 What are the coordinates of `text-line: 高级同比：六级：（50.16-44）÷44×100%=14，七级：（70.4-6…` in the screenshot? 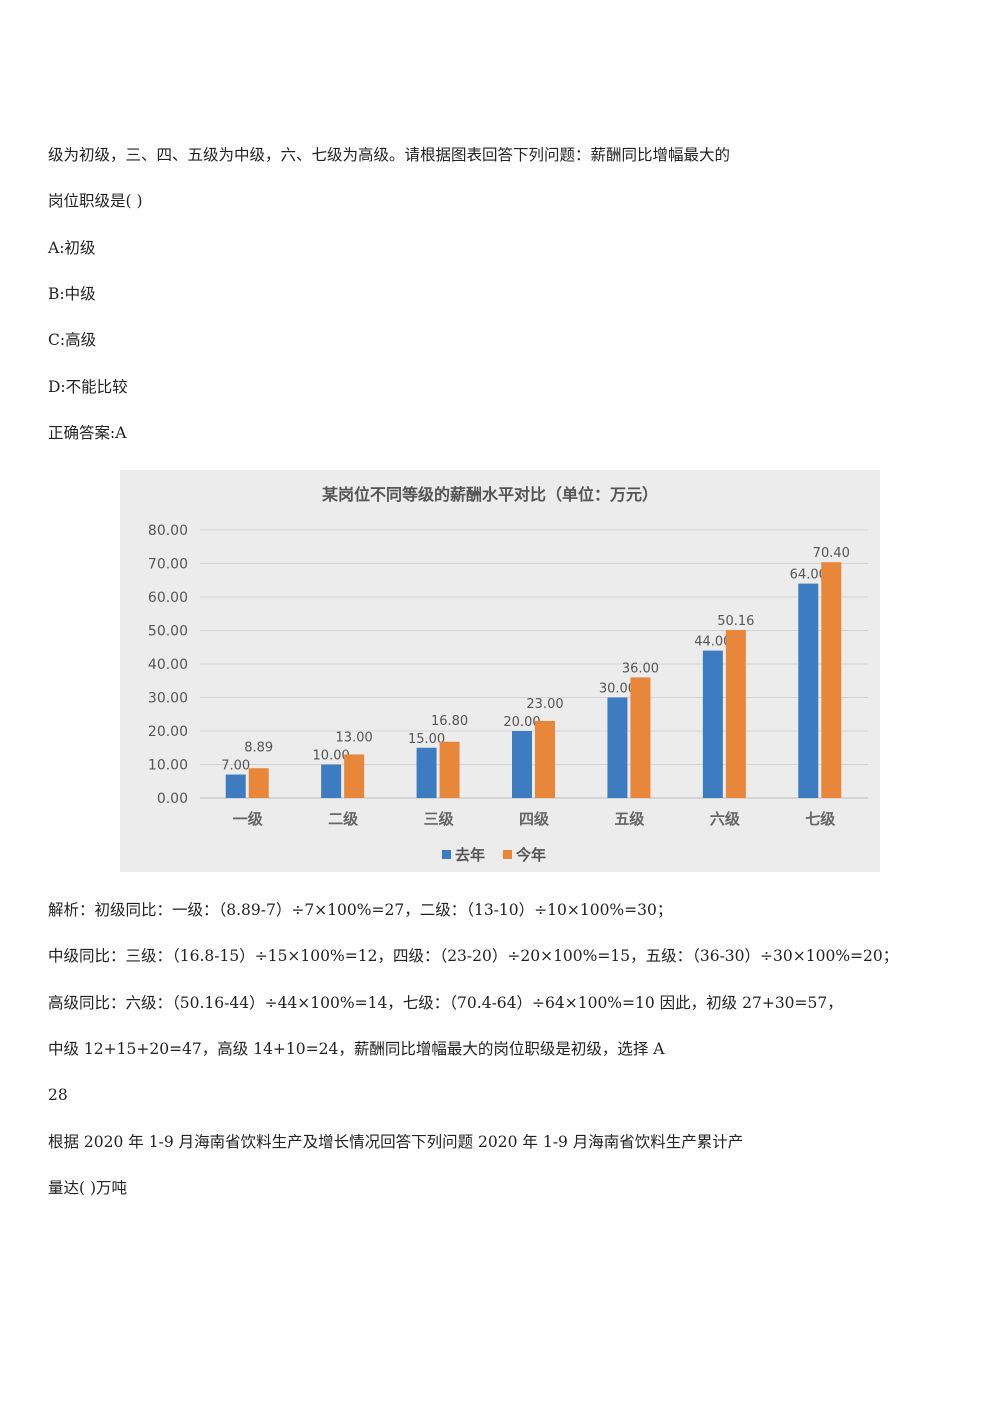 It's located at (445, 1002).